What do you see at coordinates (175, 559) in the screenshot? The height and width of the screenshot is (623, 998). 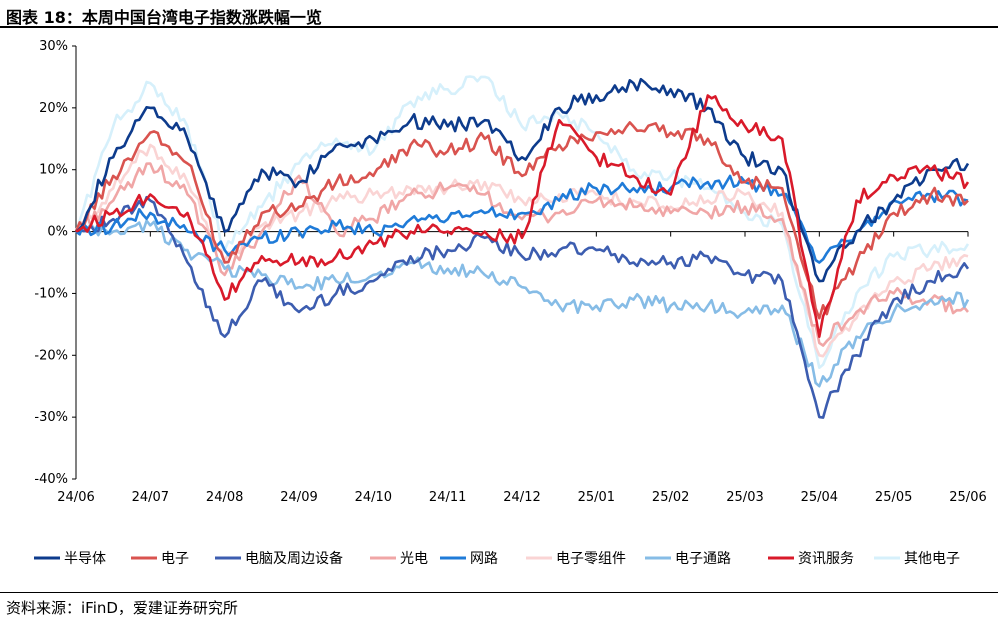 I see `legend-label: 电子` at bounding box center [175, 559].